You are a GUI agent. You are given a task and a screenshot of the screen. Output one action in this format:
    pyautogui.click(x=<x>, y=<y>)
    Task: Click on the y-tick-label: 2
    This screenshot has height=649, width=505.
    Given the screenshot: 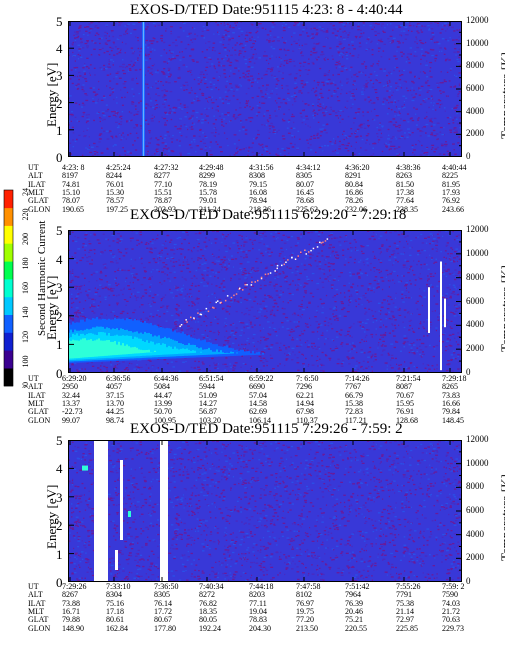 What is the action you would take?
    pyautogui.click(x=59, y=316)
    